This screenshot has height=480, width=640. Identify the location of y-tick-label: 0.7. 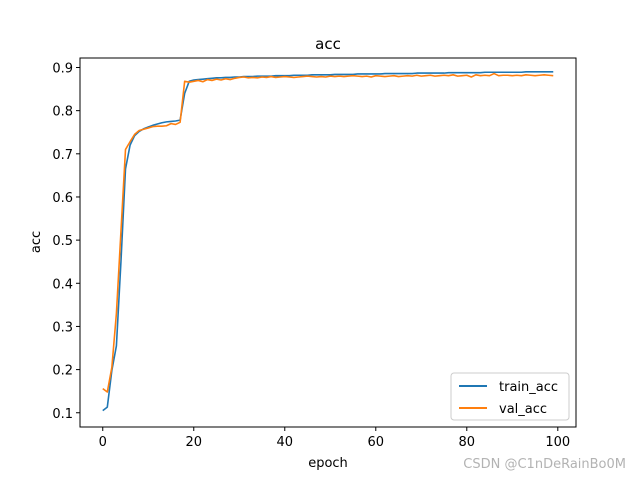
(62, 155).